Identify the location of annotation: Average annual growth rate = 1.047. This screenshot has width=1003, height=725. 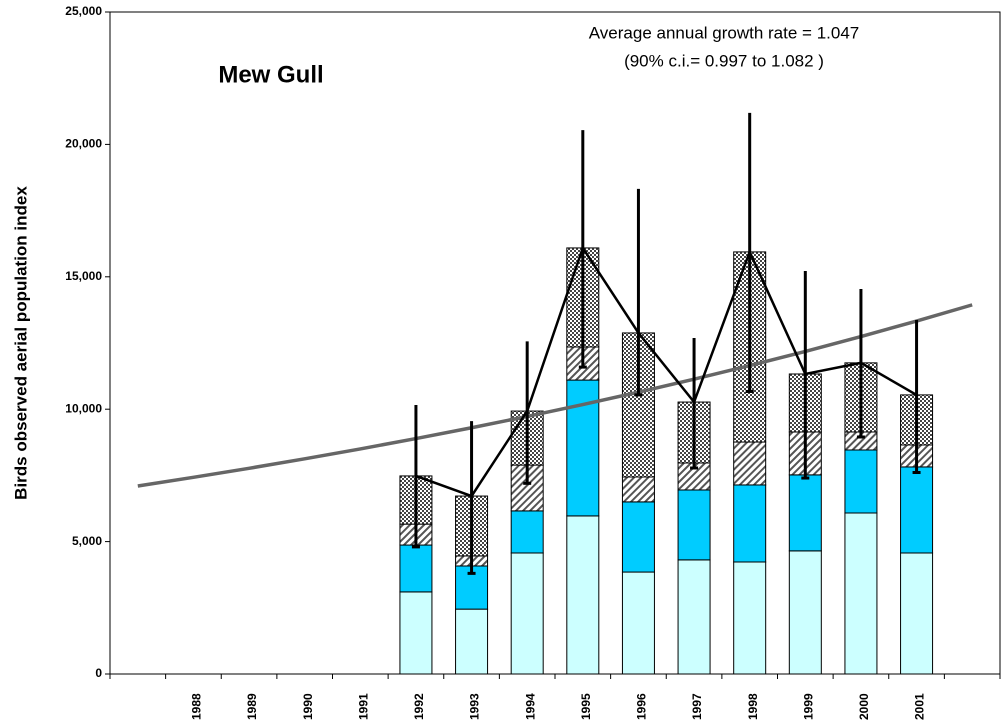
(724, 32).